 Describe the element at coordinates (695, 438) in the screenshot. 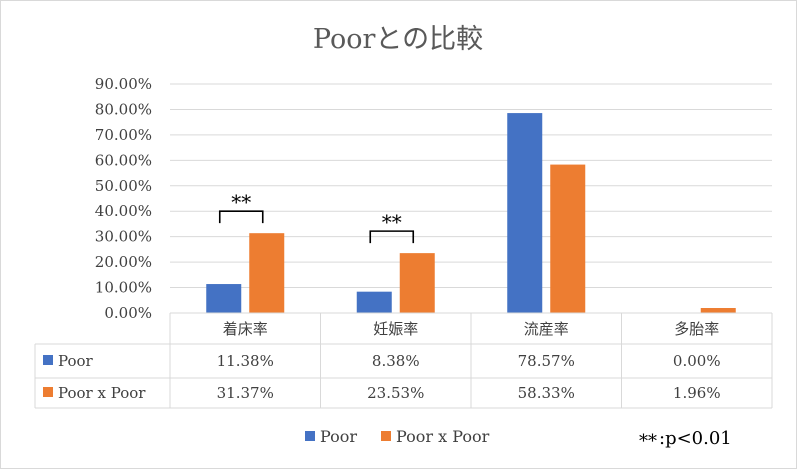

I see `footnote-text: :p<0.01` at that location.